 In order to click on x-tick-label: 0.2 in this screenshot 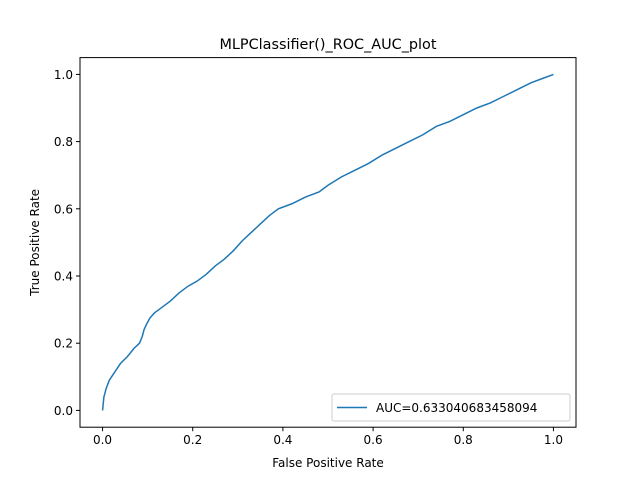, I will do `click(192, 440)`.